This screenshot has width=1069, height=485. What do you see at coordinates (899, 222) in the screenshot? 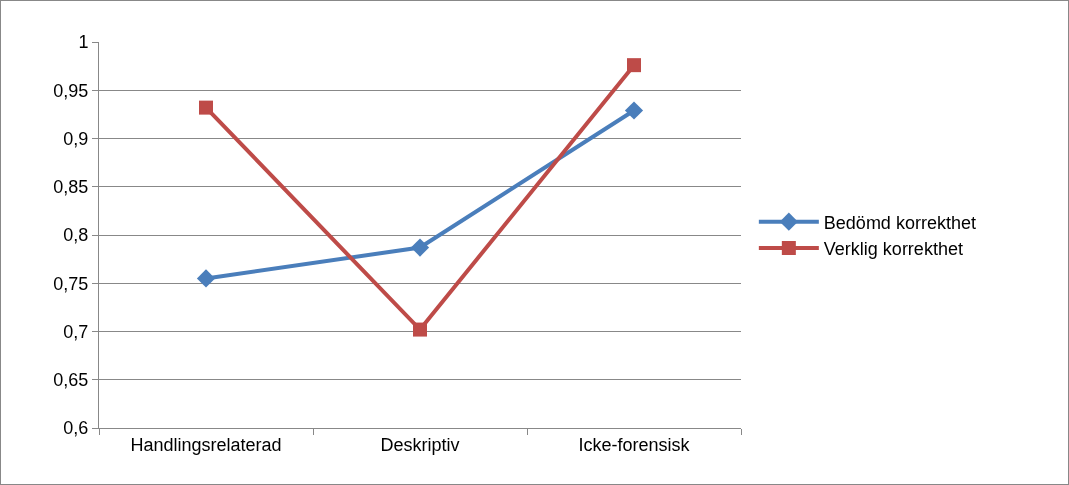
I see `legend-label: Bedömd korrekthet` at bounding box center [899, 222].